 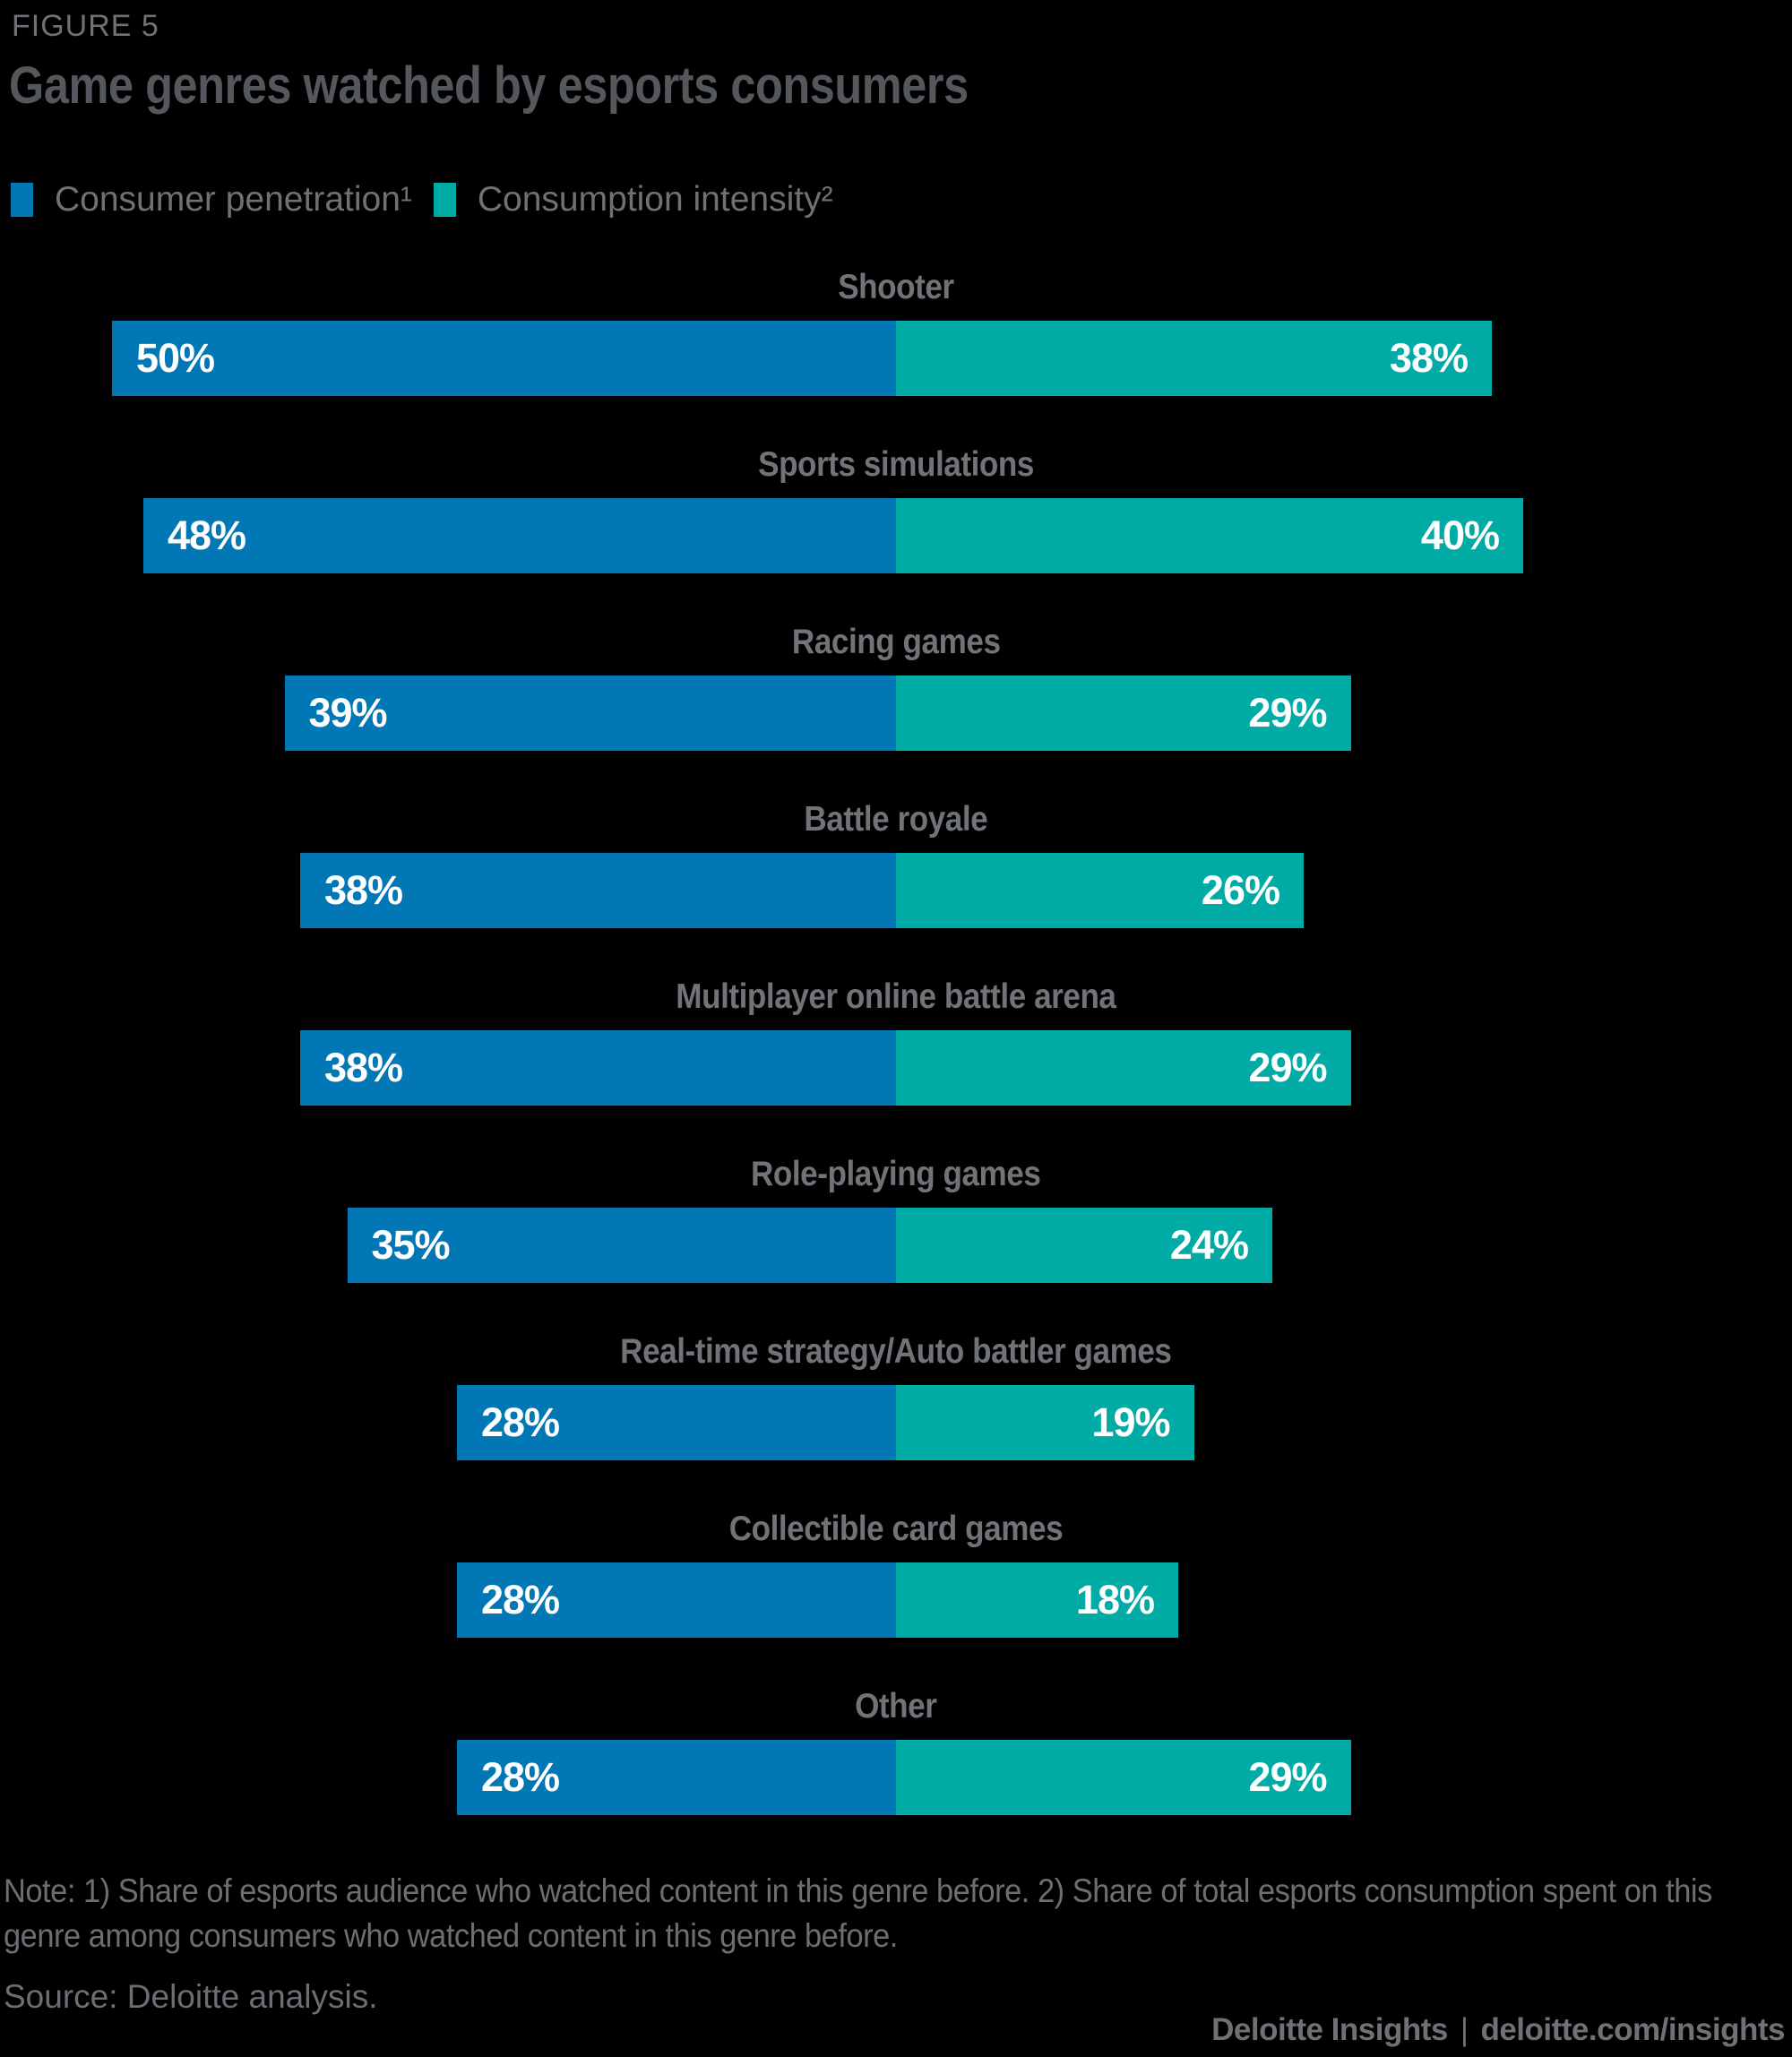 I want to click on bar-pair: 28% 18%, so click(x=896, y=1600).